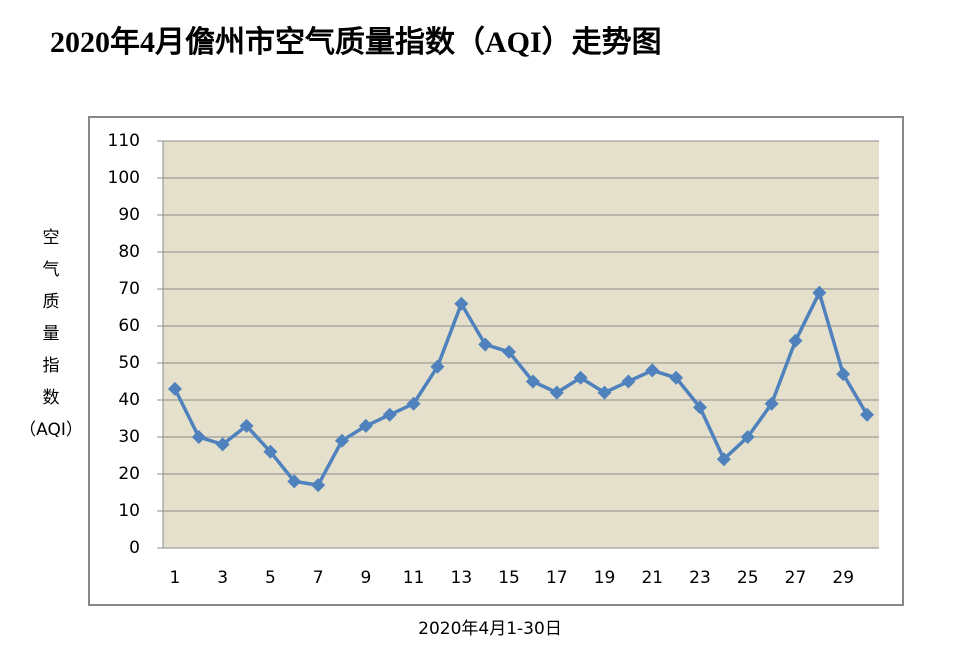 The width and height of the screenshot is (978, 660). I want to click on x-axis-label: 2020年4月1-30日, so click(490, 629).